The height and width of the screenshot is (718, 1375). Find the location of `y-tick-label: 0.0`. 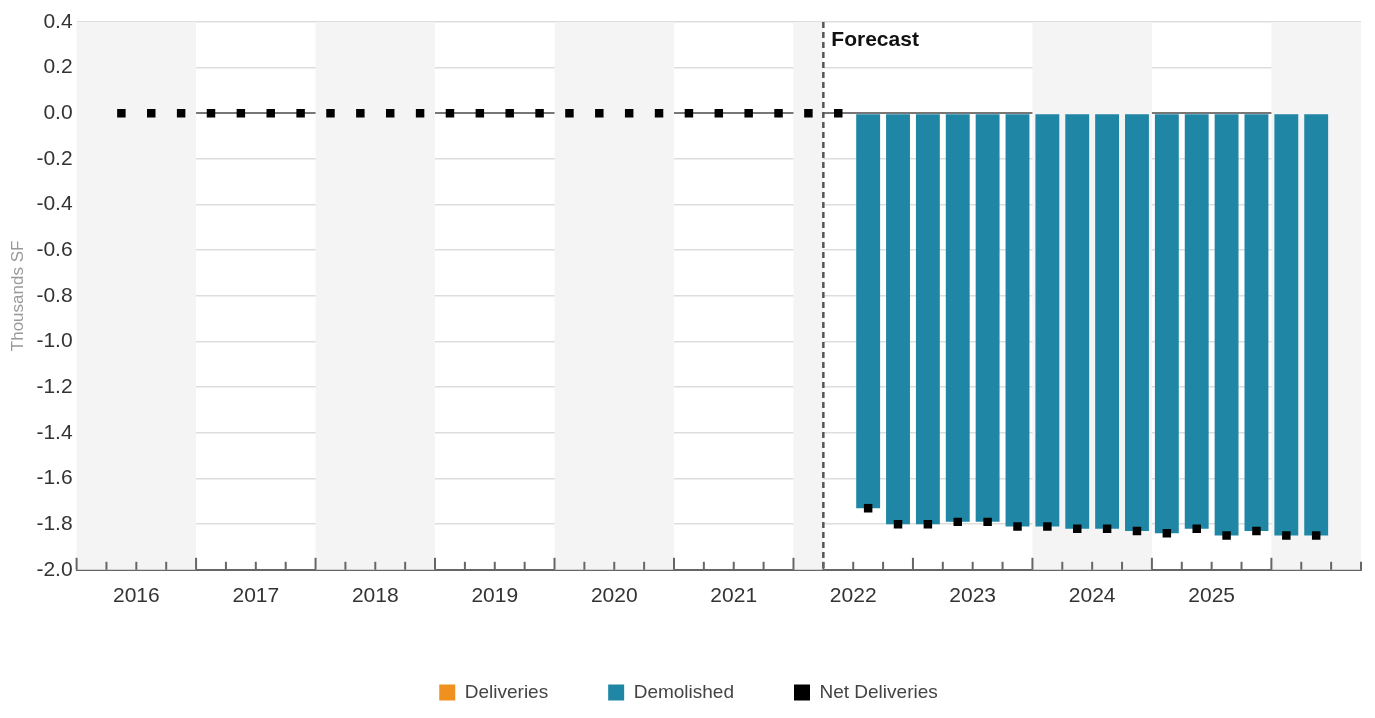

y-tick-label: 0.0 is located at coordinates (58, 112).